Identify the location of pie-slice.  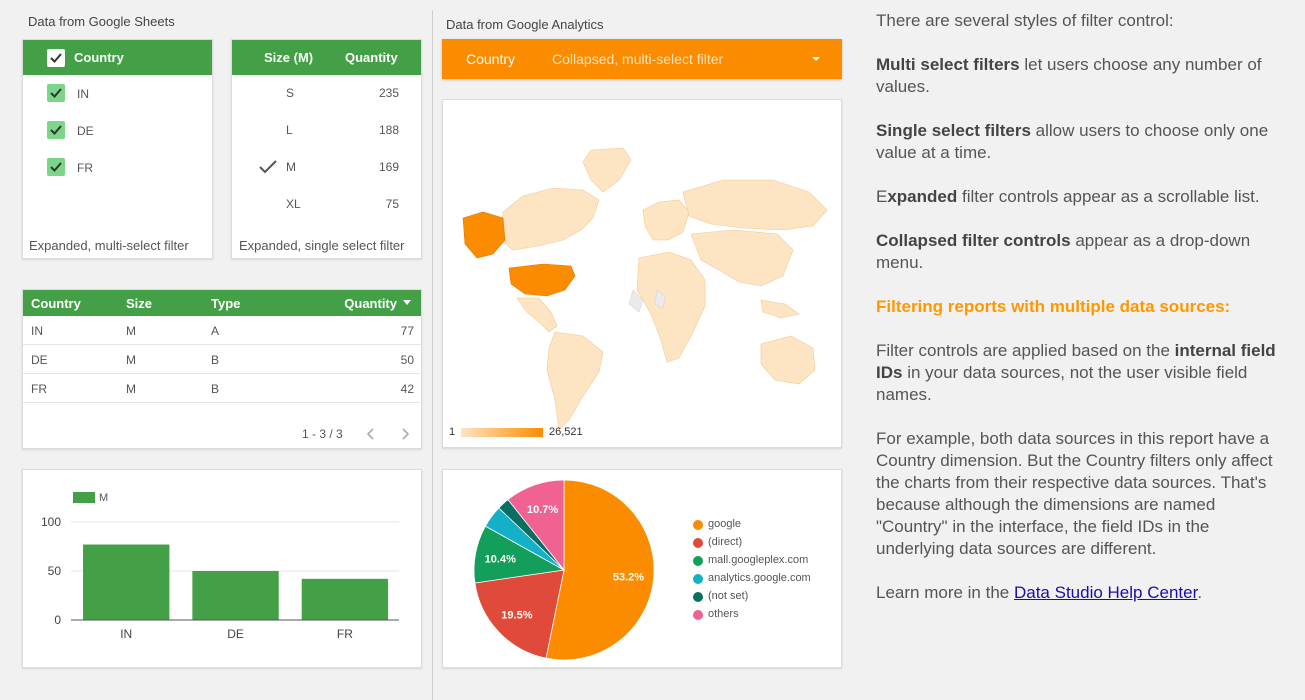
(600, 570).